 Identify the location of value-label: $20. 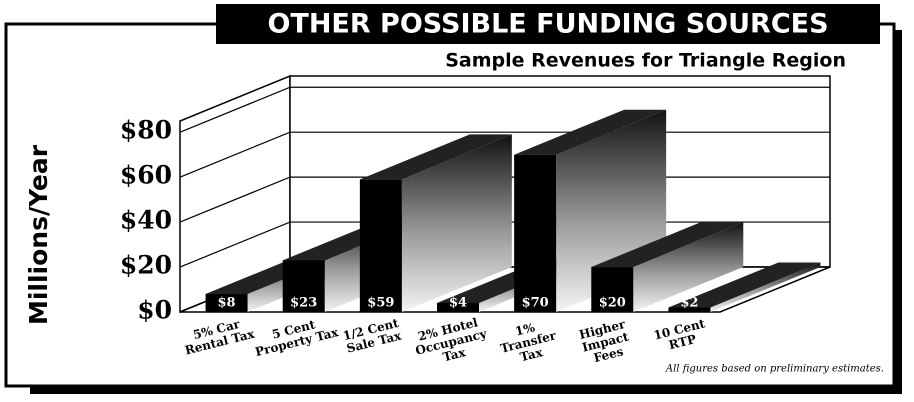
(612, 303).